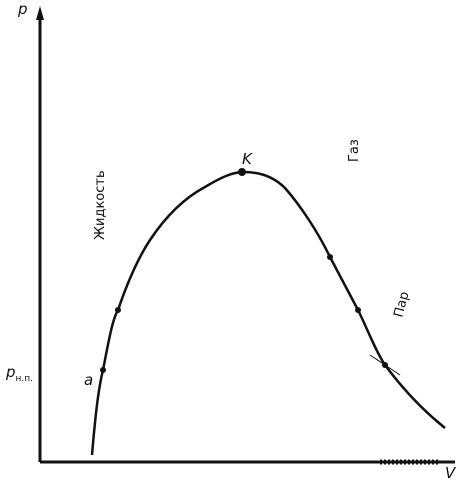  Describe the element at coordinates (451, 473) in the screenshot. I see `x-axis-label: V` at that location.